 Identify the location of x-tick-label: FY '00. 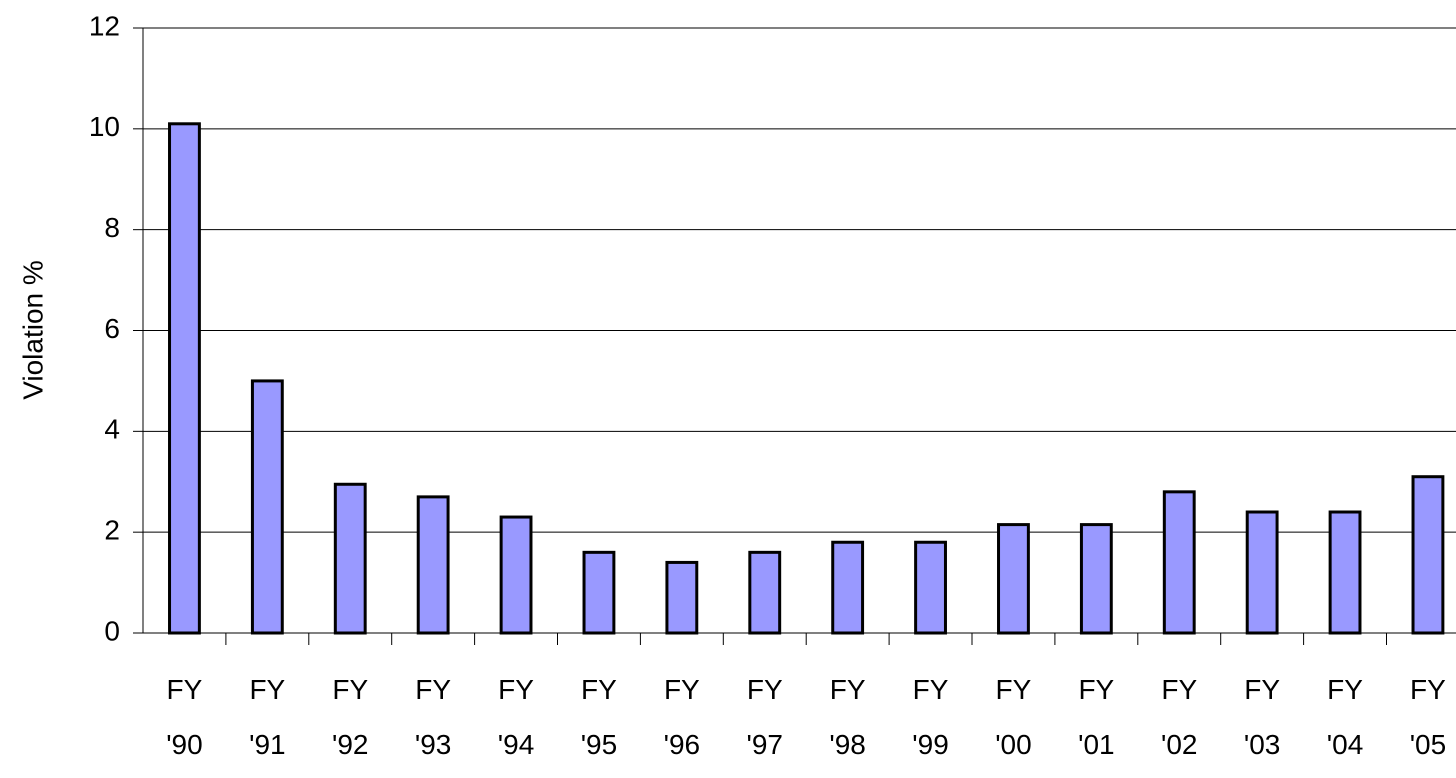
(1013, 717).